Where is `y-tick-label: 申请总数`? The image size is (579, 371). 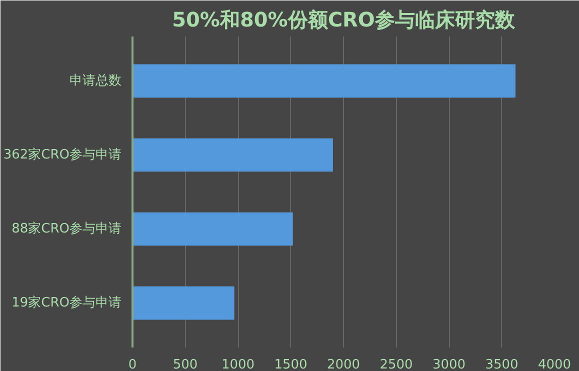
y-tick-label: 申请总数 is located at coordinates (96, 80).